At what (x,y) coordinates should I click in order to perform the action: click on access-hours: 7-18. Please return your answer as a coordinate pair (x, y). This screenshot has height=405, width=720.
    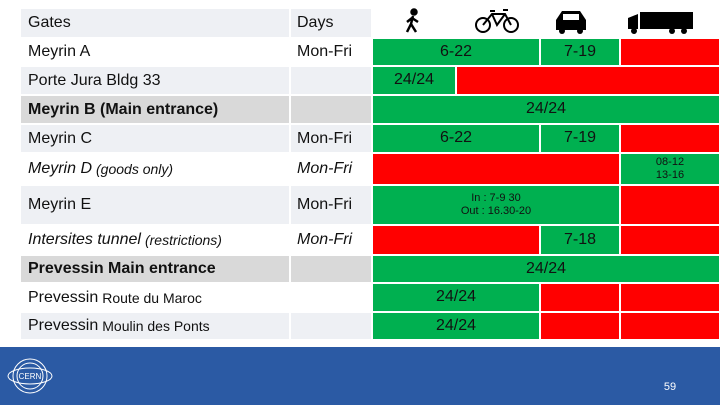
    Looking at the image, I should click on (580, 239).